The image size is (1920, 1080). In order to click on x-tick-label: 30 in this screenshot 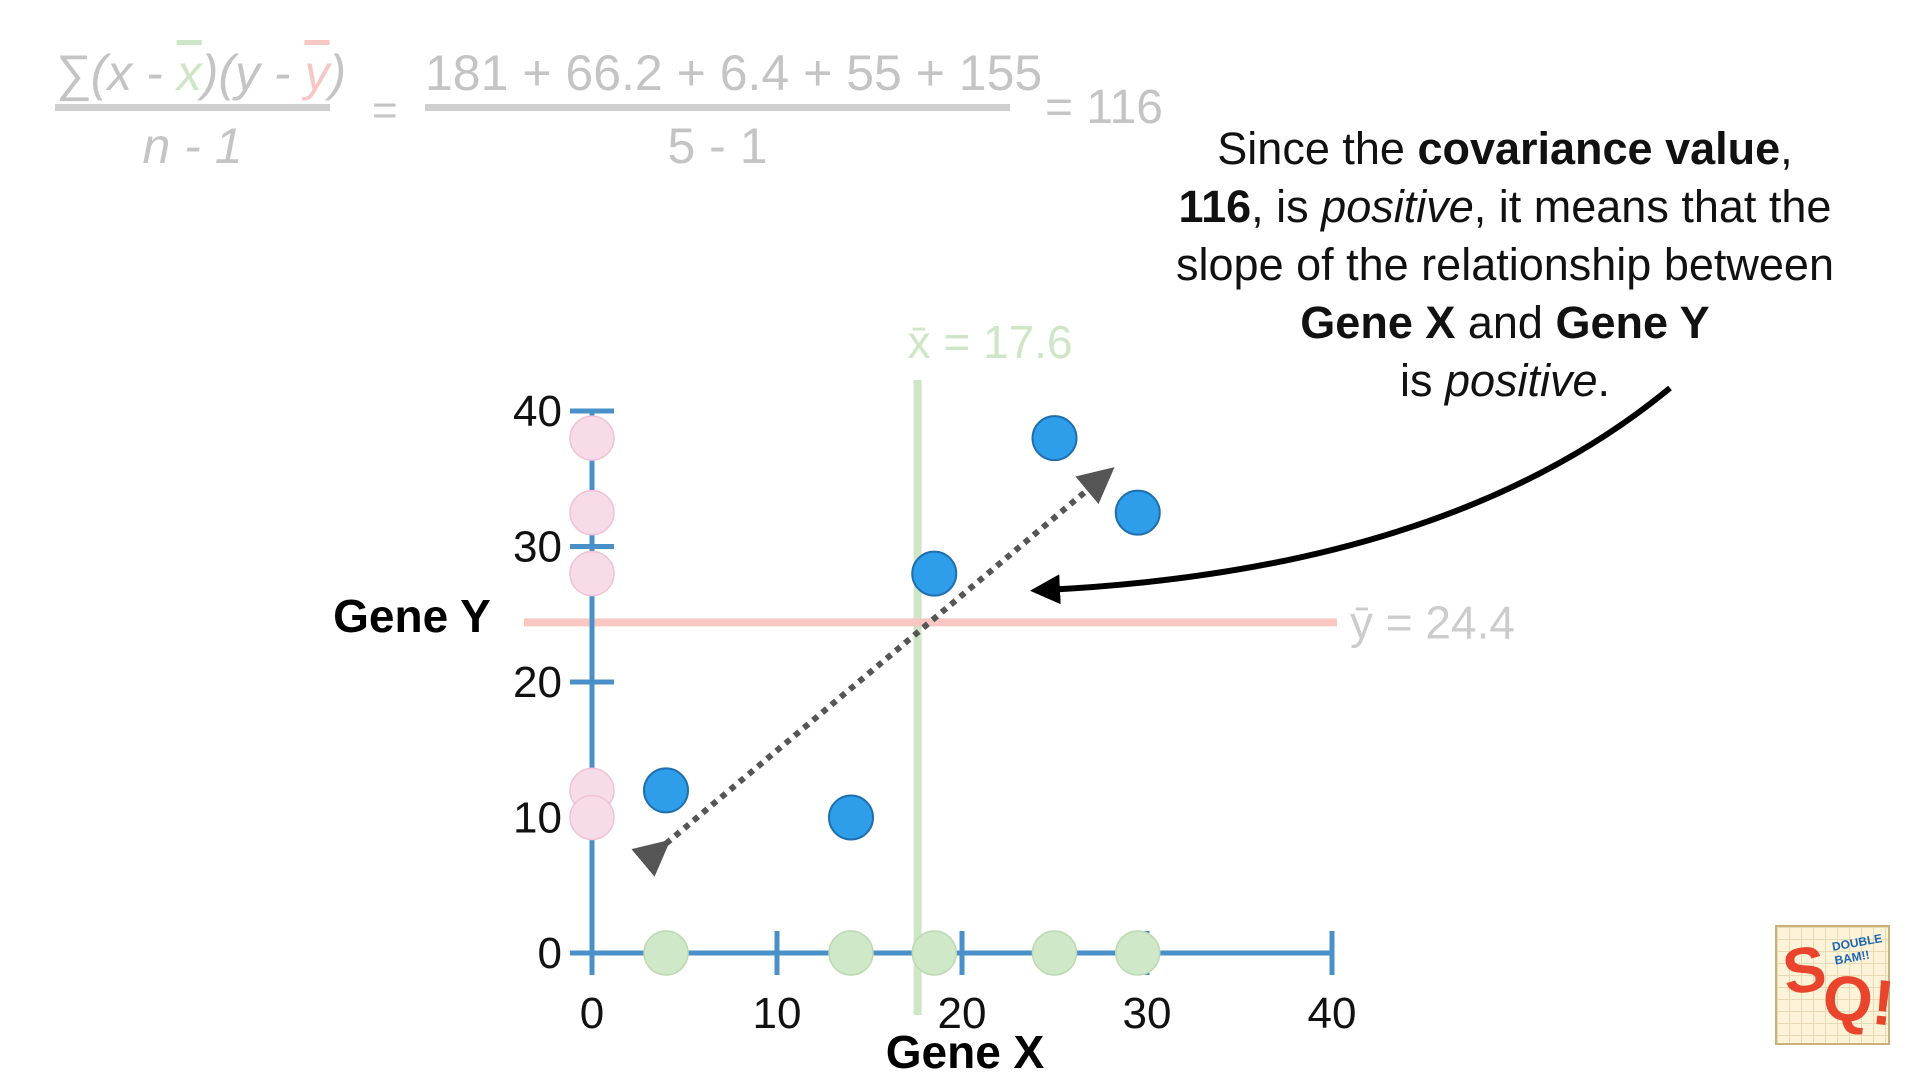, I will do `click(1147, 1013)`.